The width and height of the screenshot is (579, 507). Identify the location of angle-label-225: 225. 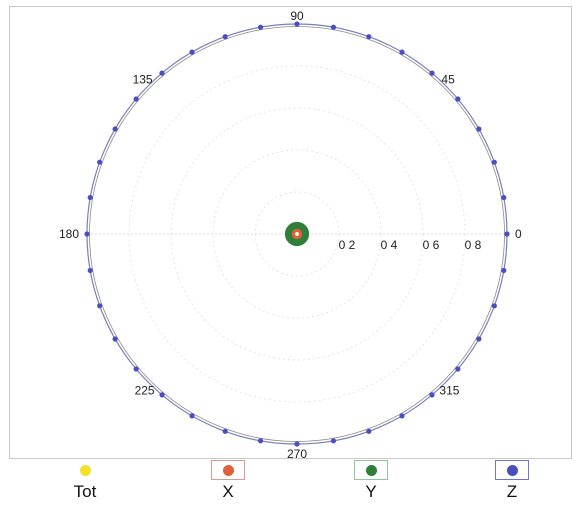
(145, 390).